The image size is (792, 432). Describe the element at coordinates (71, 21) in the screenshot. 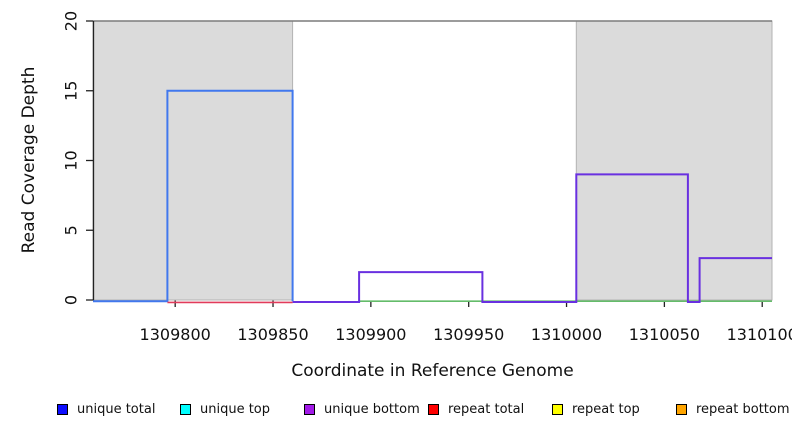

I see `y-tick-label: 20` at that location.